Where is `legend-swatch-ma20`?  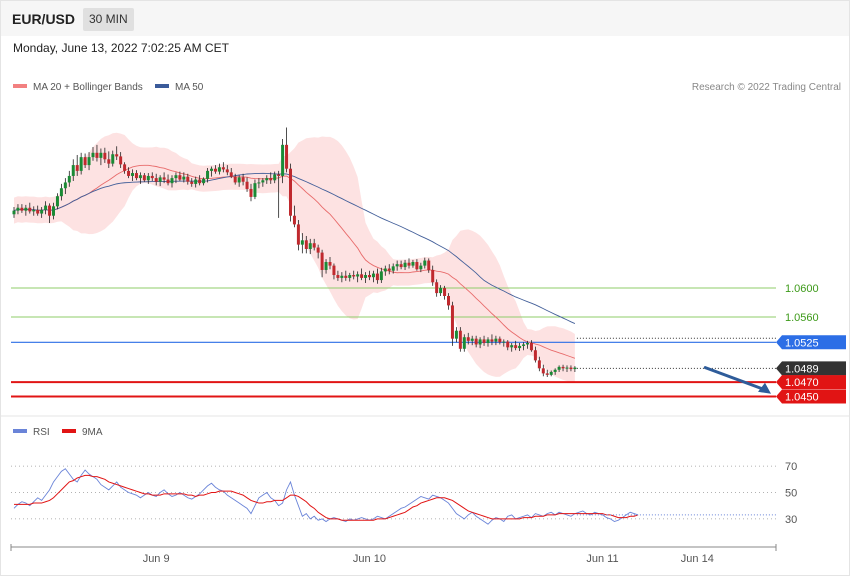 legend-swatch-ma20 is located at coordinates (20, 86).